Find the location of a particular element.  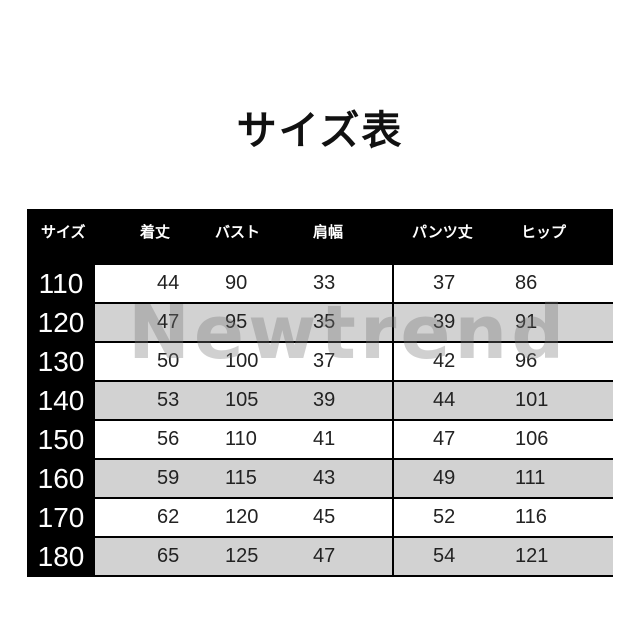

table-row: 65 125 47 54 121 is located at coordinates (354, 556).